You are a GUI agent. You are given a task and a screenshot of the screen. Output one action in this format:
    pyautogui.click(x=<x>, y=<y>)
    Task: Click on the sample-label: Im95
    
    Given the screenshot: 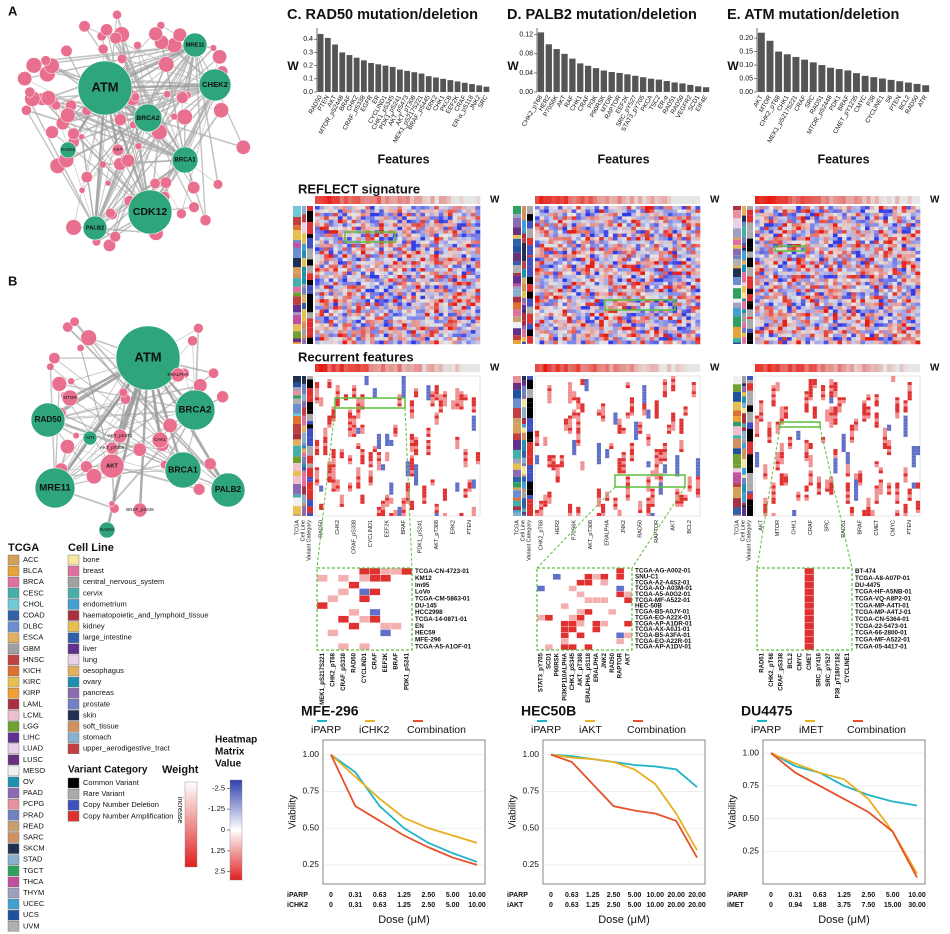 What is the action you would take?
    pyautogui.click(x=422, y=585)
    